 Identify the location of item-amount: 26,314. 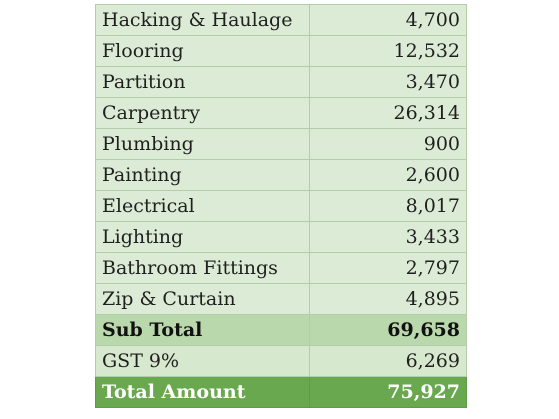
(388, 113).